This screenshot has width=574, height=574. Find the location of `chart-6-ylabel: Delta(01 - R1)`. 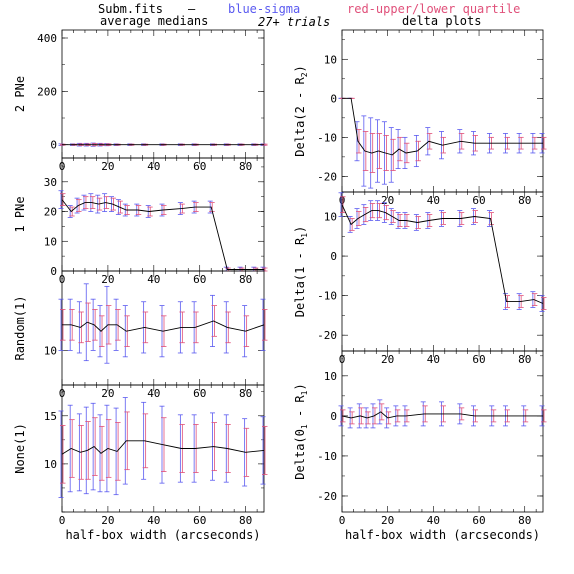

chart-6-ylabel: Delta(01 - R1) is located at coordinates (301, 431).